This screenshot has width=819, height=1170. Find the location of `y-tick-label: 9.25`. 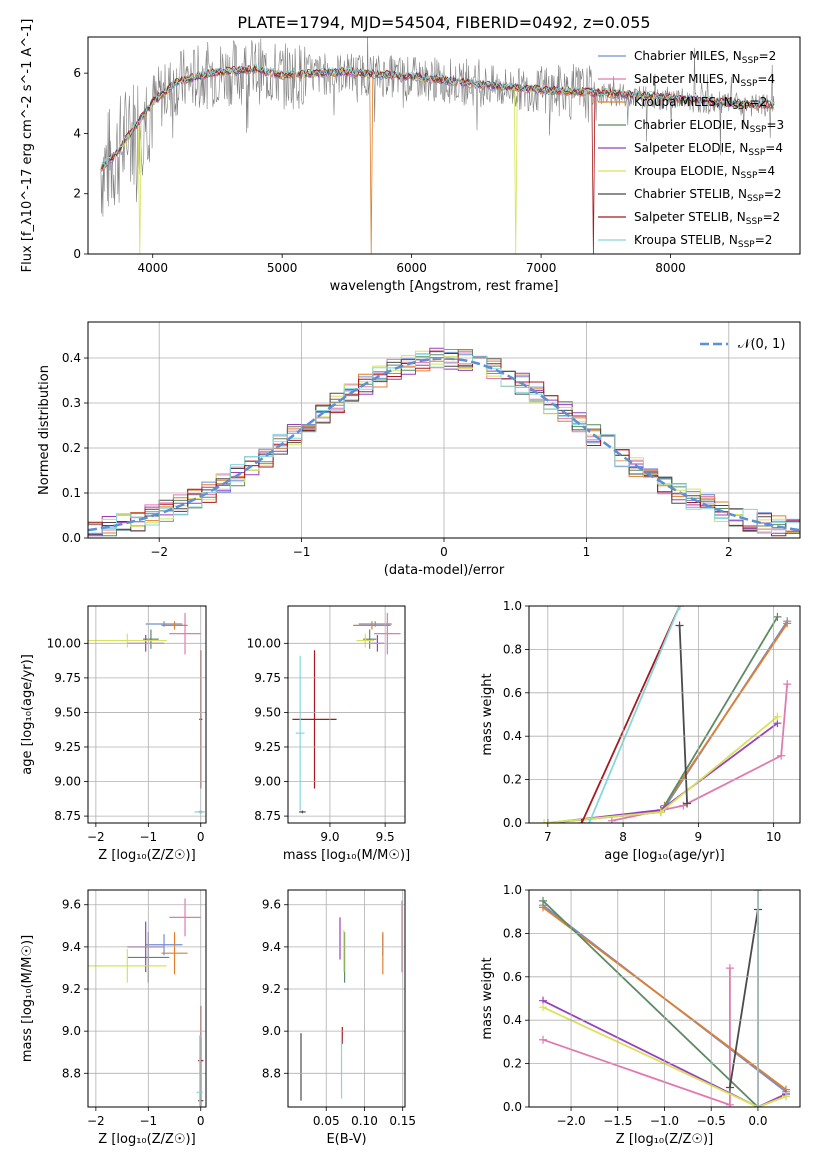

y-tick-label: 9.25 is located at coordinates (67, 747).